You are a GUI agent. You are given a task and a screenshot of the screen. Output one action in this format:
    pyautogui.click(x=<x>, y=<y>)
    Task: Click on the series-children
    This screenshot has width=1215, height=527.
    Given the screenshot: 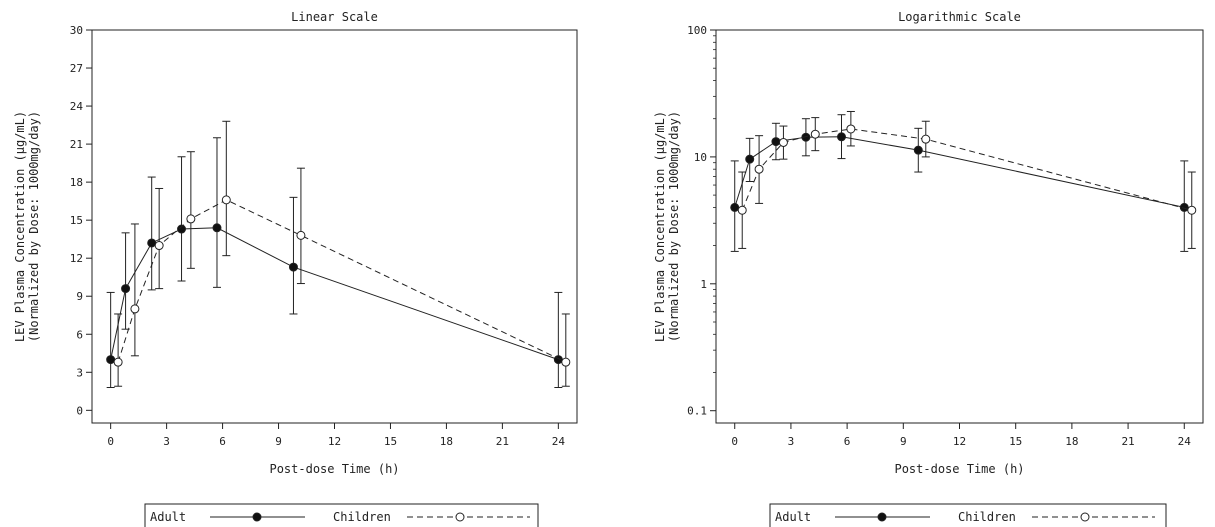 What is the action you would take?
    pyautogui.click(x=967, y=179)
    